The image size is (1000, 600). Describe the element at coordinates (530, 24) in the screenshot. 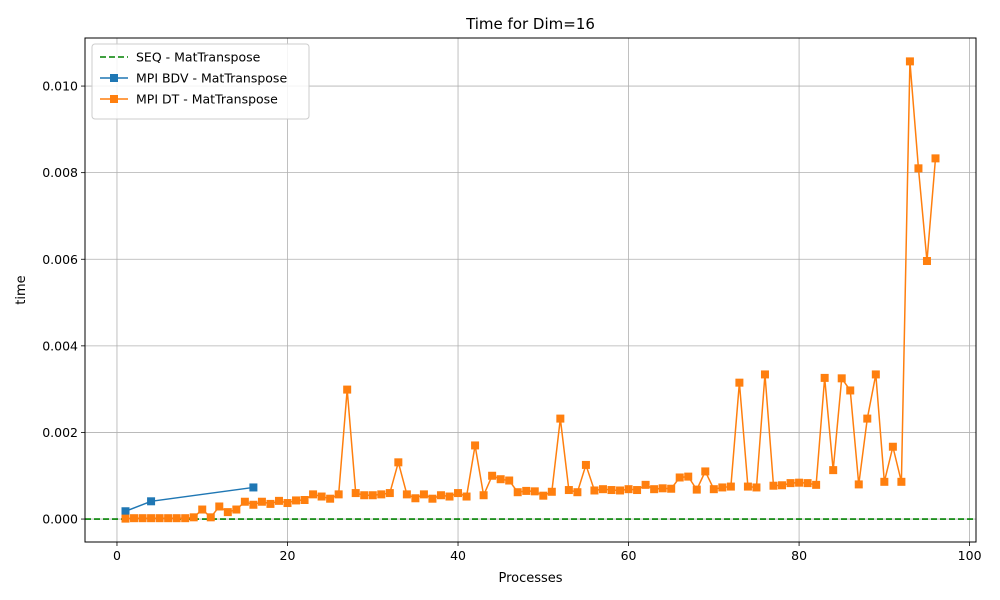

I see `chart-title: Time for Dim=16` at that location.